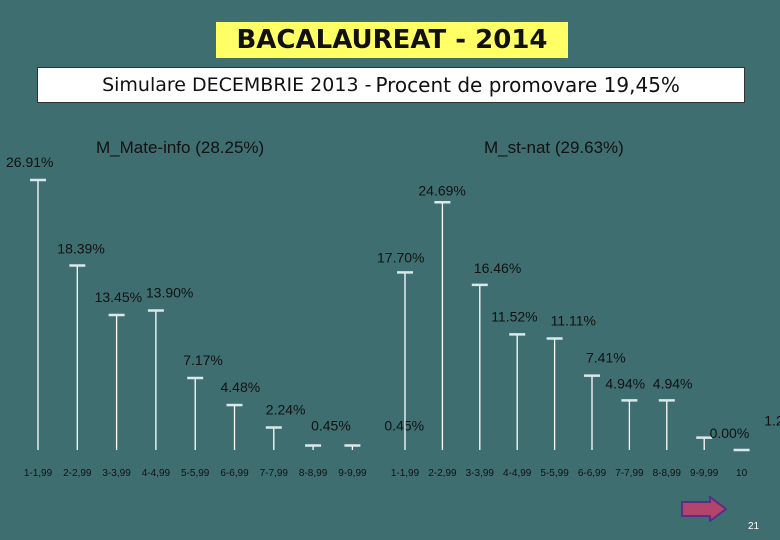  I want to click on slide-title: BACALAUREAT - 2014, so click(392, 40).